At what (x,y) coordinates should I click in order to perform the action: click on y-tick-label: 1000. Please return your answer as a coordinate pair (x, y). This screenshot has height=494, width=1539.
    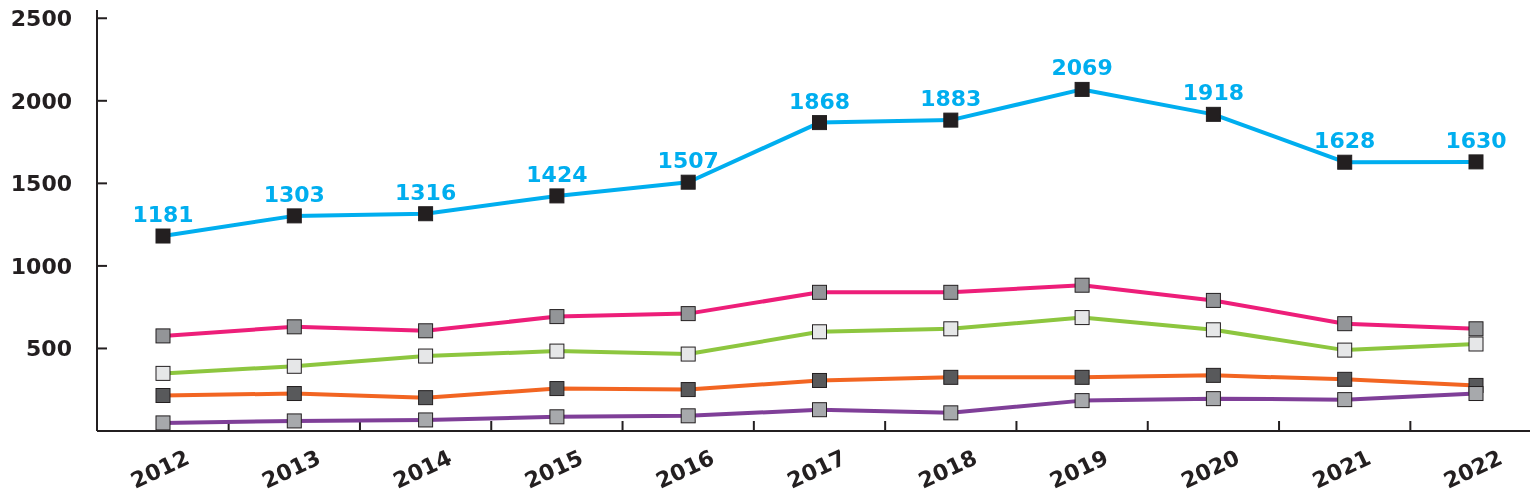
    Looking at the image, I should click on (41, 266).